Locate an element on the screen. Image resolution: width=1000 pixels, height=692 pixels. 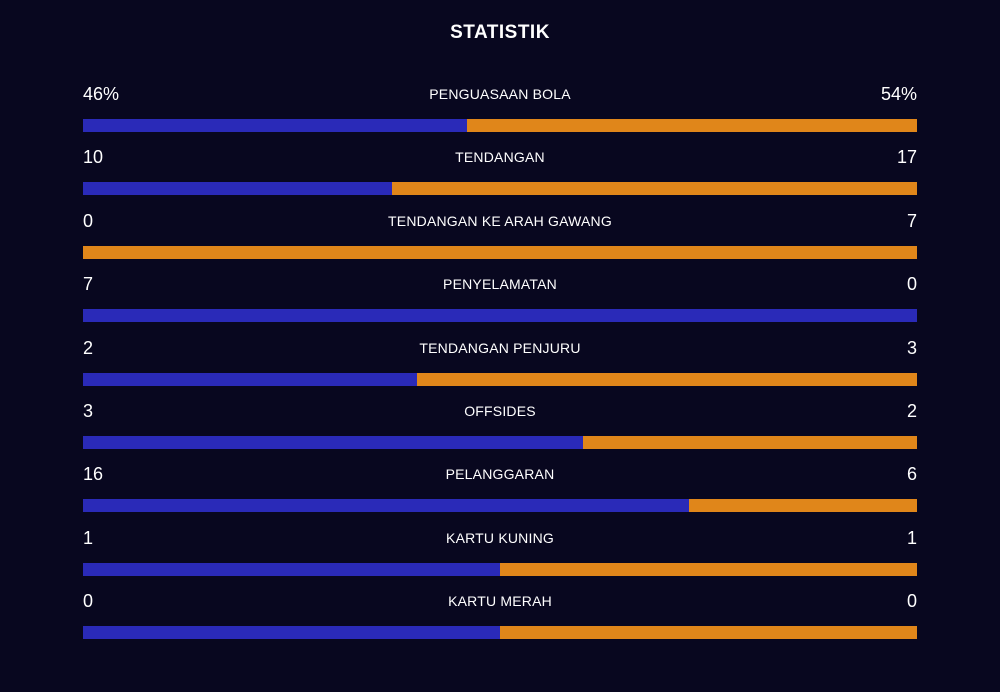
stat-label: KARTU MERAH is located at coordinates (500, 601).